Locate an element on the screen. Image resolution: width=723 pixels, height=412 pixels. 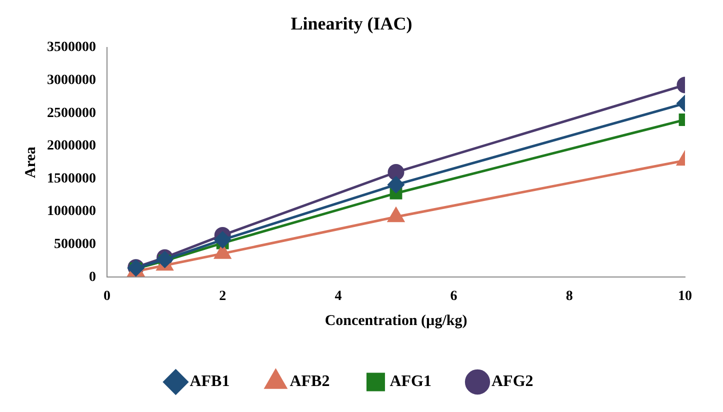
legend-label: AFB1 is located at coordinates (210, 381).